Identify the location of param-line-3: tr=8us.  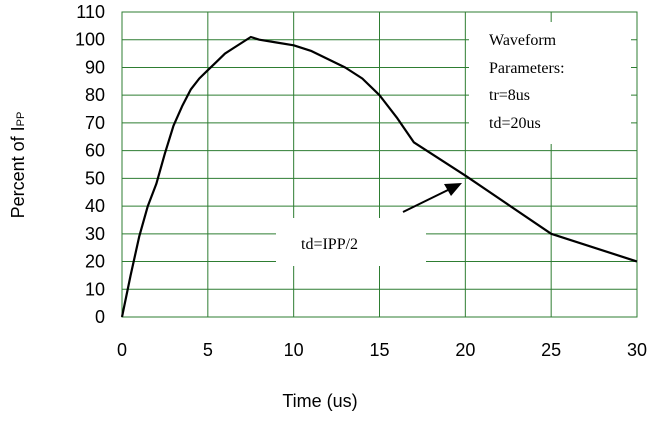
(509, 95).